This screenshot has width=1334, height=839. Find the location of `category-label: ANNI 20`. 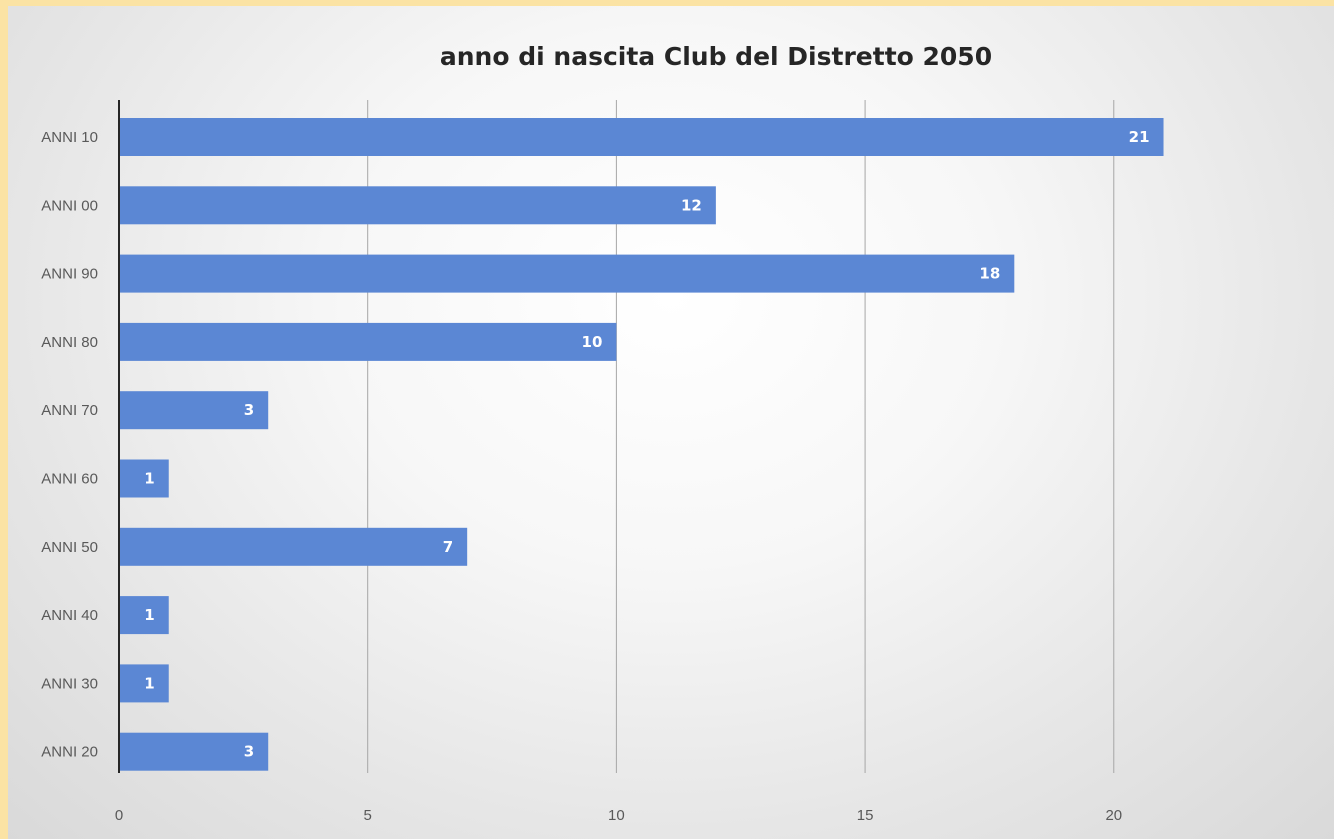

category-label: ANNI 20 is located at coordinates (69, 752).